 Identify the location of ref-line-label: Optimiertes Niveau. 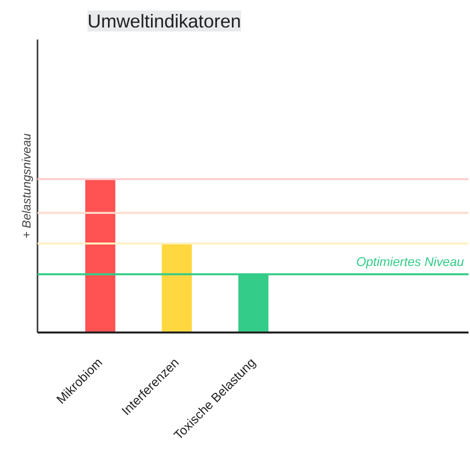
(410, 262).